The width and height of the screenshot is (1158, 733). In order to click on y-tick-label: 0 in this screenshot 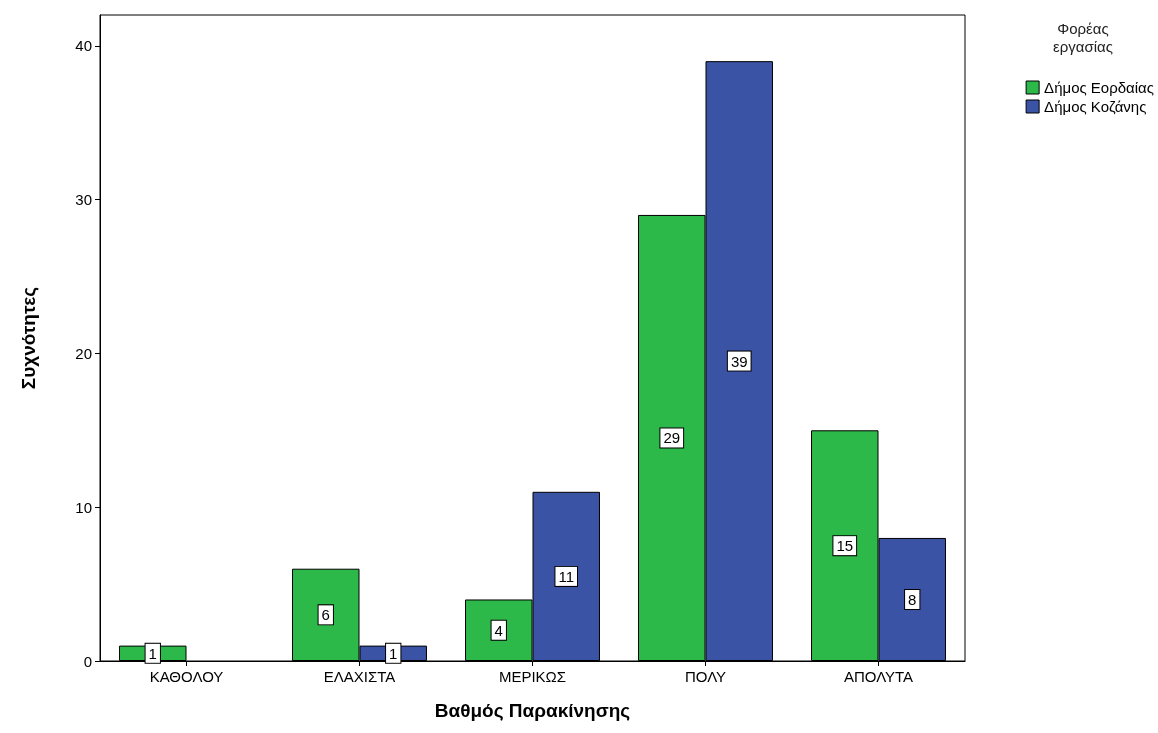, I will do `click(87, 661)`.